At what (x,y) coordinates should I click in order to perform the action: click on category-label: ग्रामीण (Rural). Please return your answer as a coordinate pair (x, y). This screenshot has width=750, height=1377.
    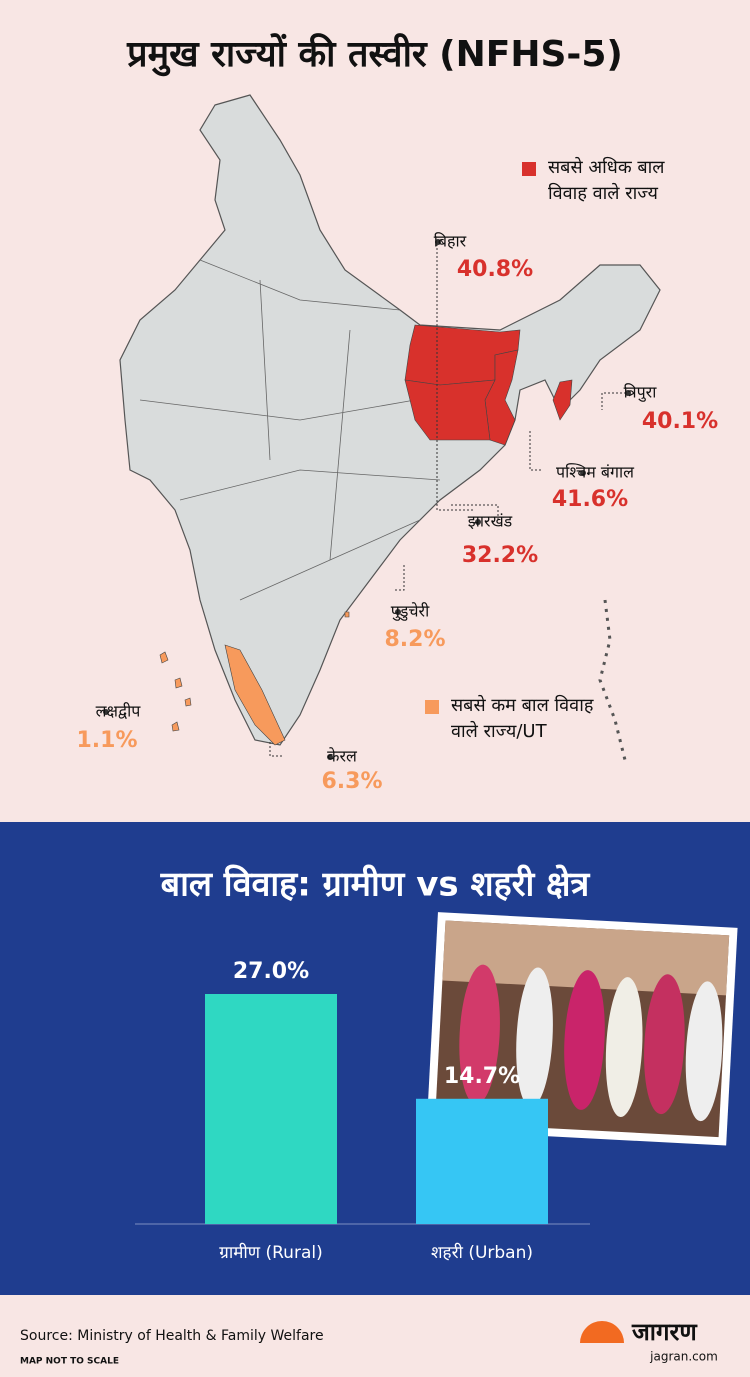
    Looking at the image, I should click on (270, 1252).